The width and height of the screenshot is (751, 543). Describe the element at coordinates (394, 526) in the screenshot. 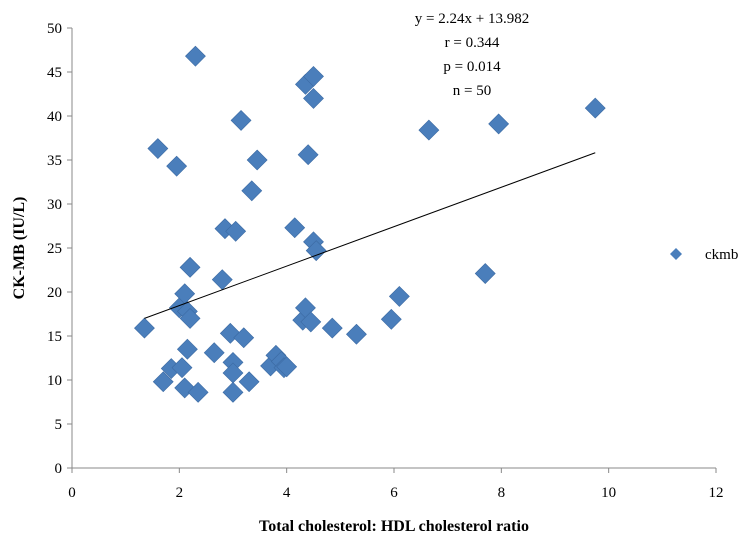

I see `x-axis-title: Total cholesterol: HDL cholesterol ratio` at that location.